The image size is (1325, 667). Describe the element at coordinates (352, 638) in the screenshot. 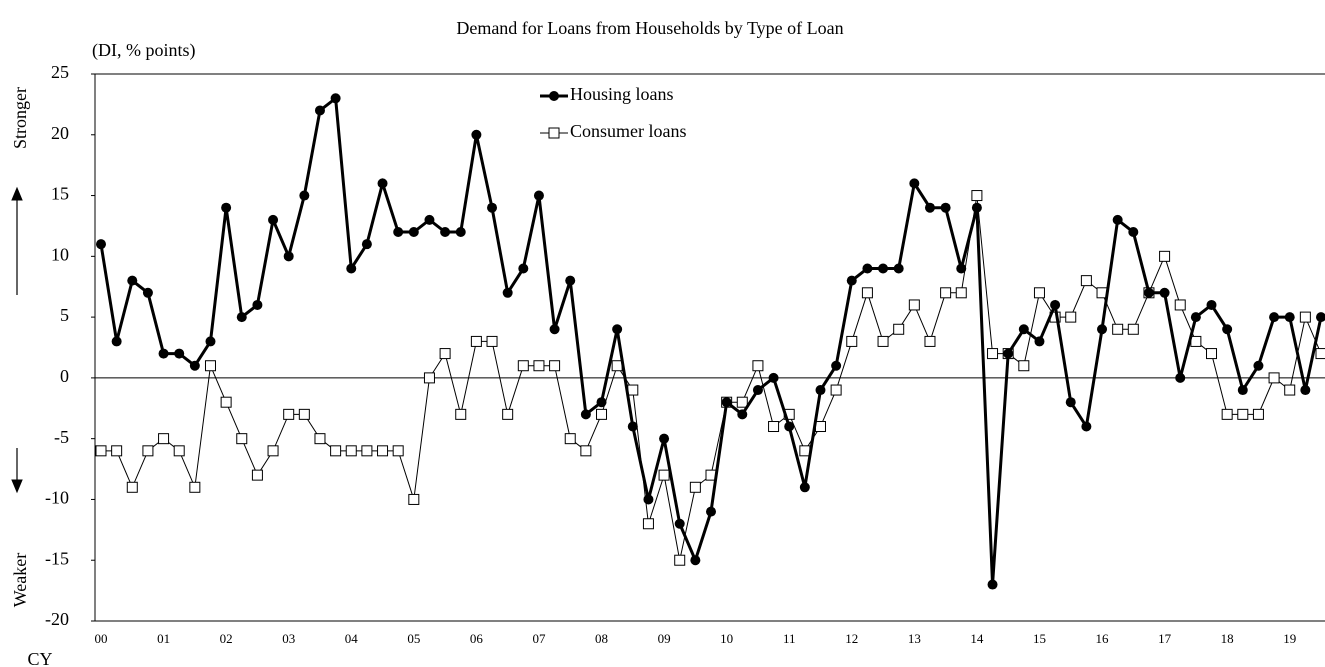

I see `x-tick-label: 04` at that location.